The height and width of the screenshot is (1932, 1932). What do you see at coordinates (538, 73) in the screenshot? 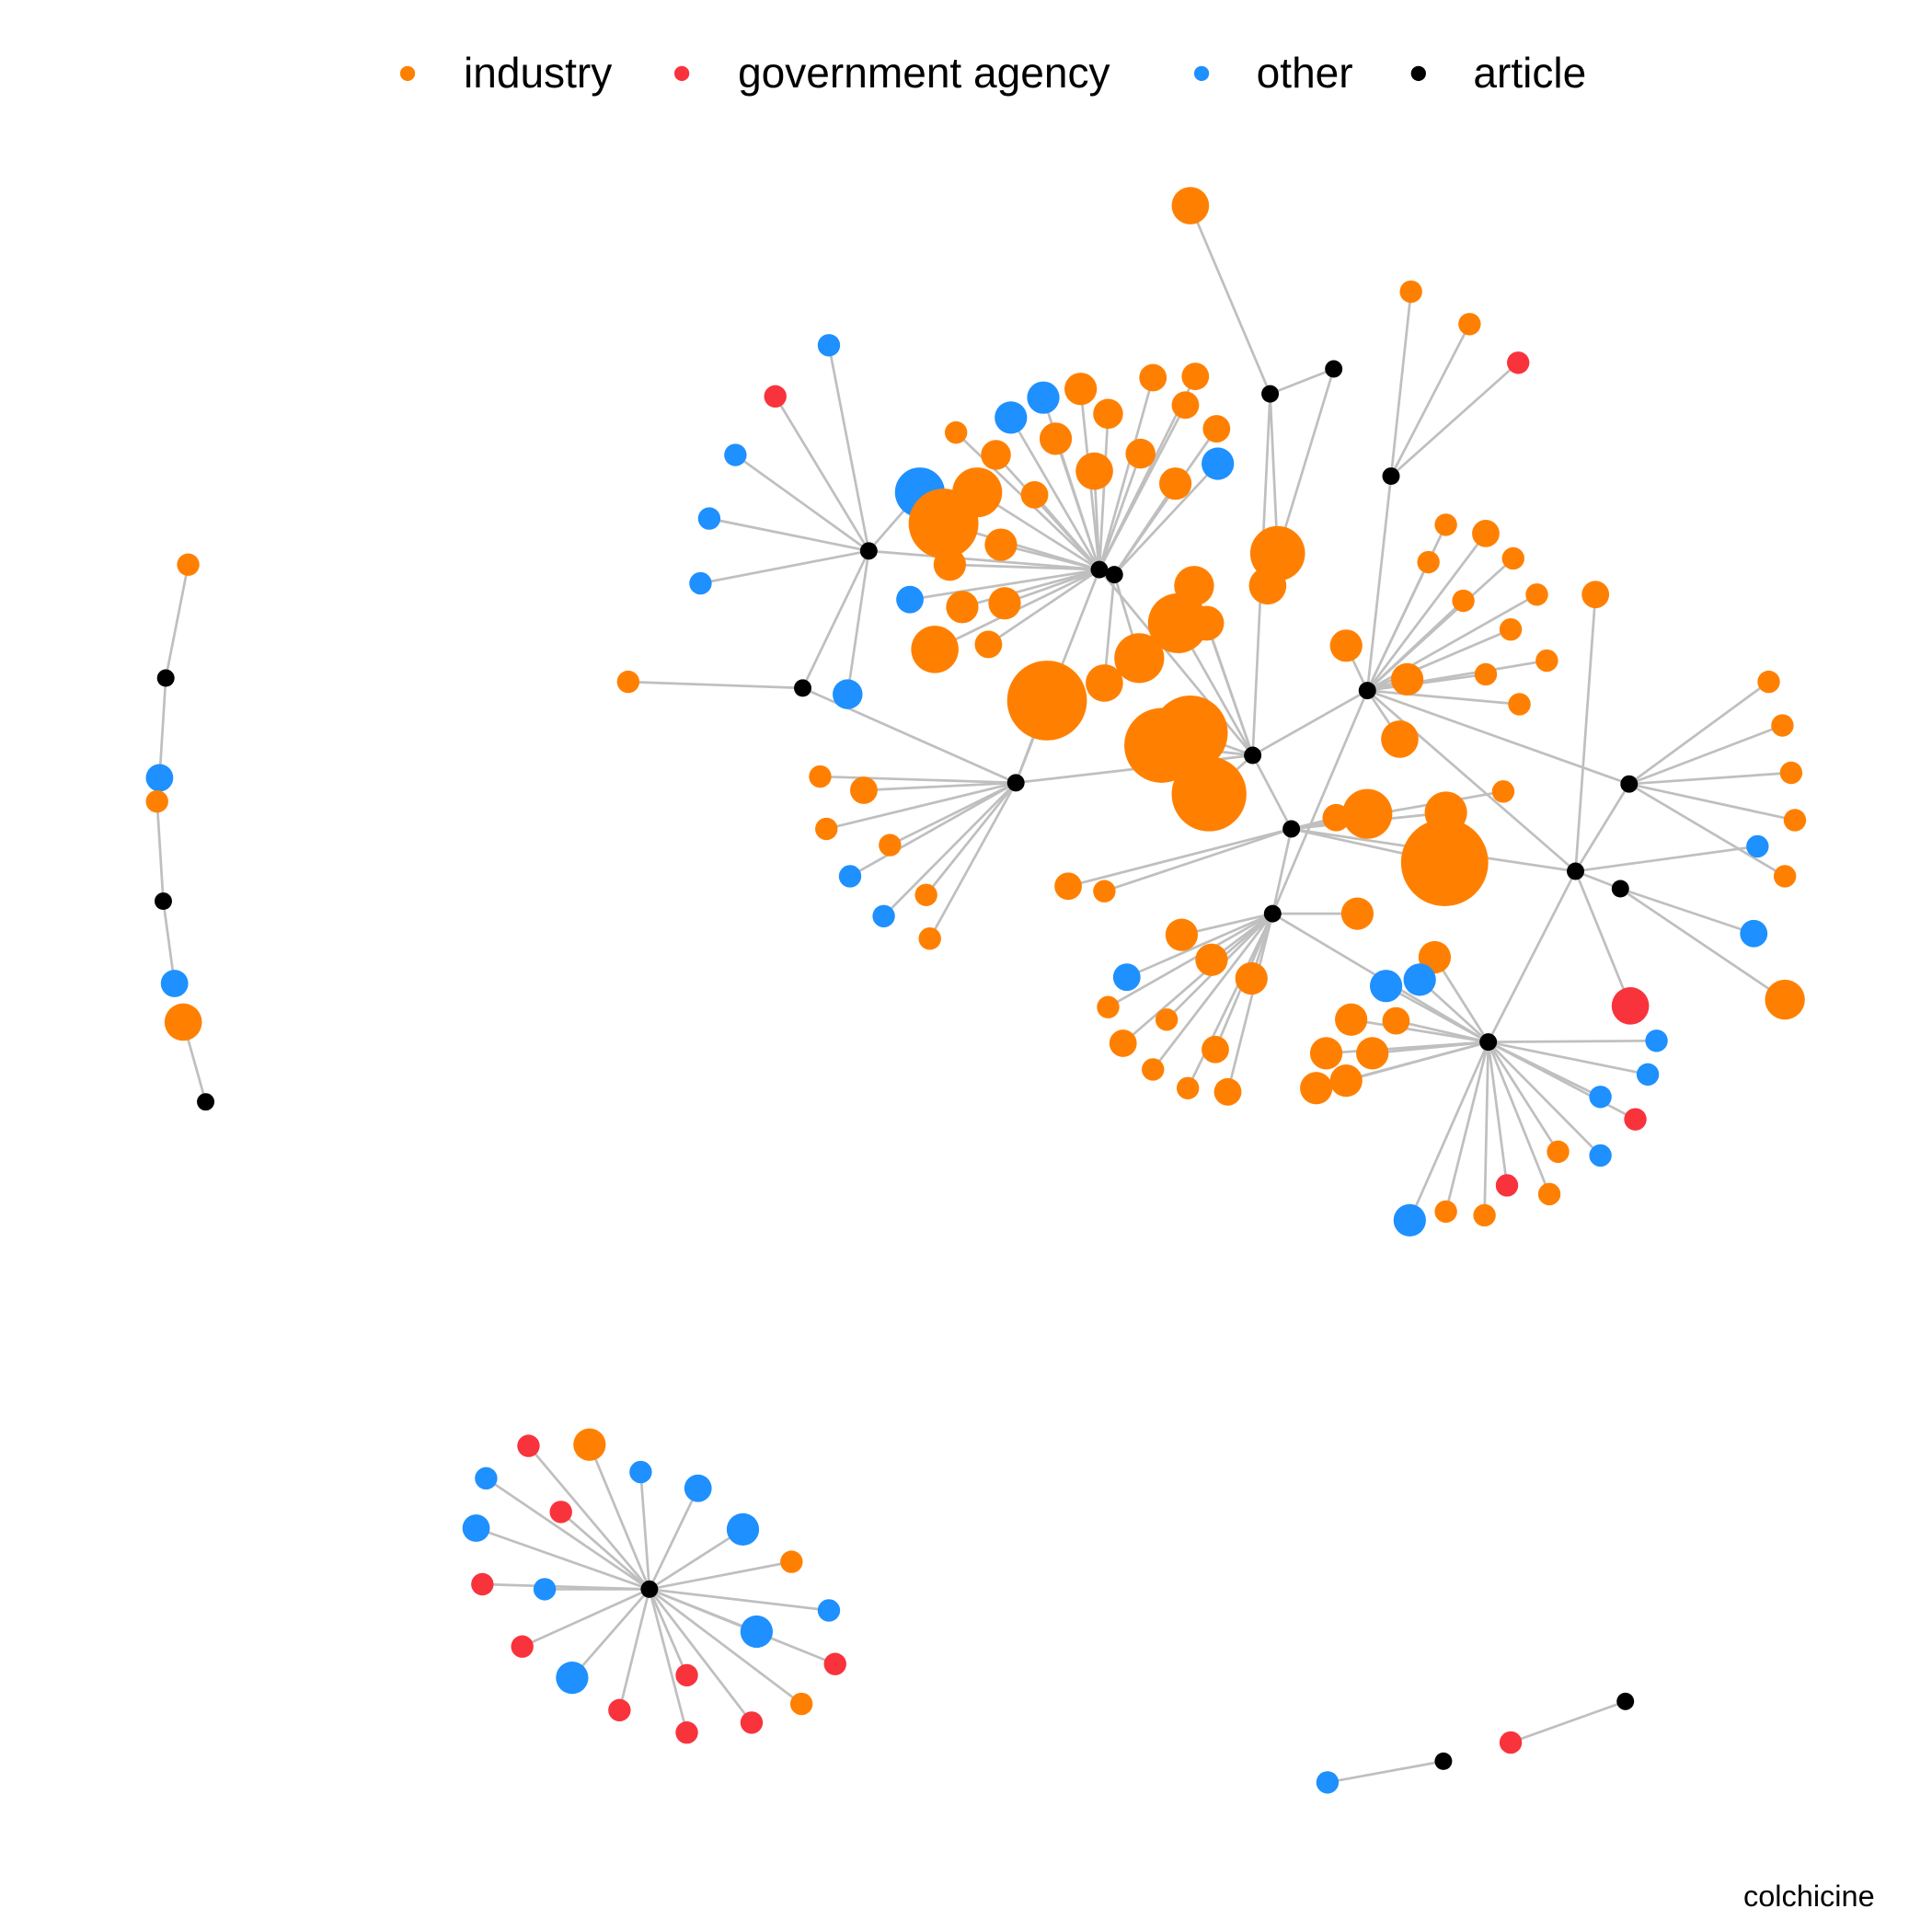
I see `legend-label: industry` at bounding box center [538, 73].